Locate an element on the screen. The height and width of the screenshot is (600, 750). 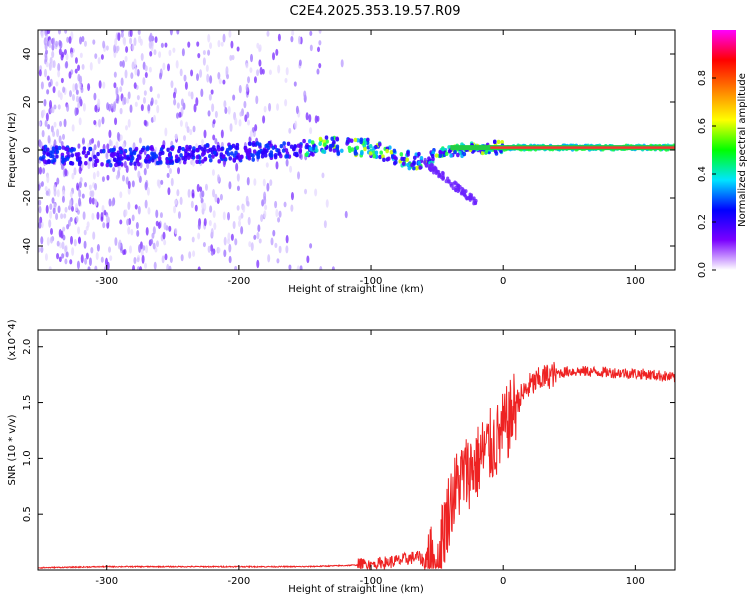
snr-y-tick-label: 1.0 is located at coordinates (27, 458).